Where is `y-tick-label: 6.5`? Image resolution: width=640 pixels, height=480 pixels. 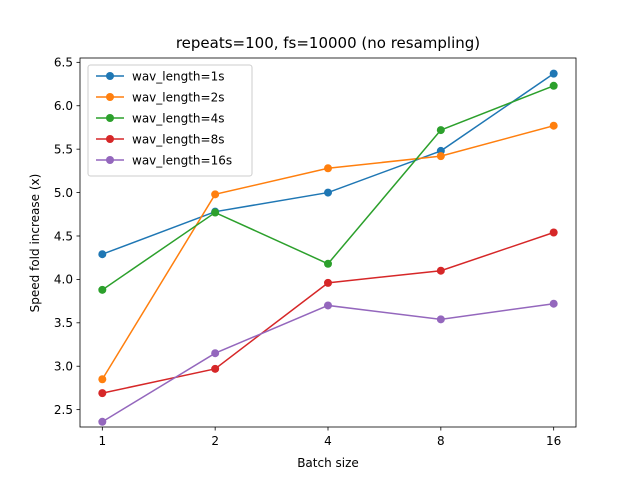
y-tick-label: 6.5 is located at coordinates (63, 63).